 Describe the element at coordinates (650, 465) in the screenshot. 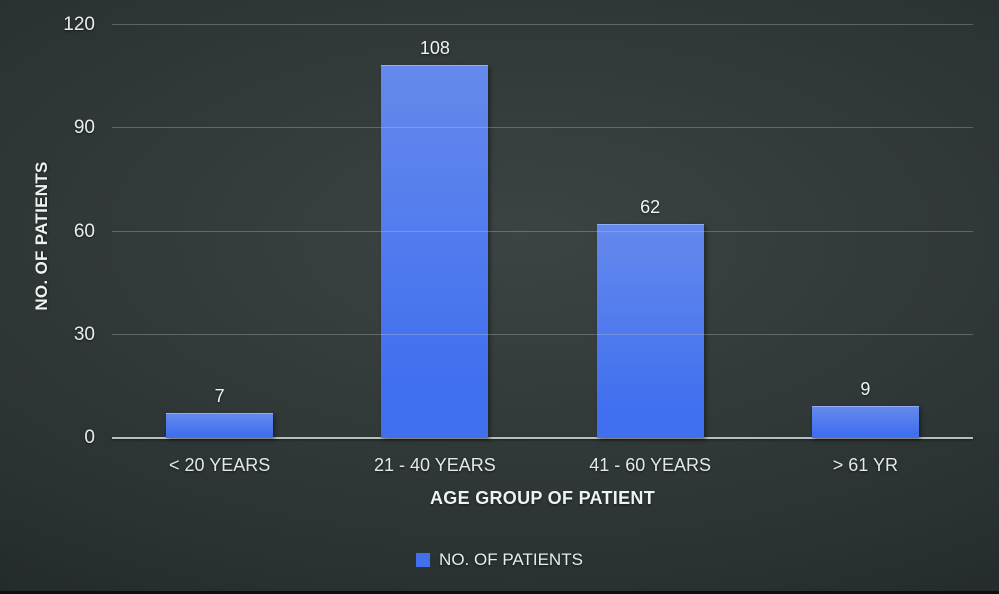

I see `x-category-label: 41 - 60 YEARS` at that location.